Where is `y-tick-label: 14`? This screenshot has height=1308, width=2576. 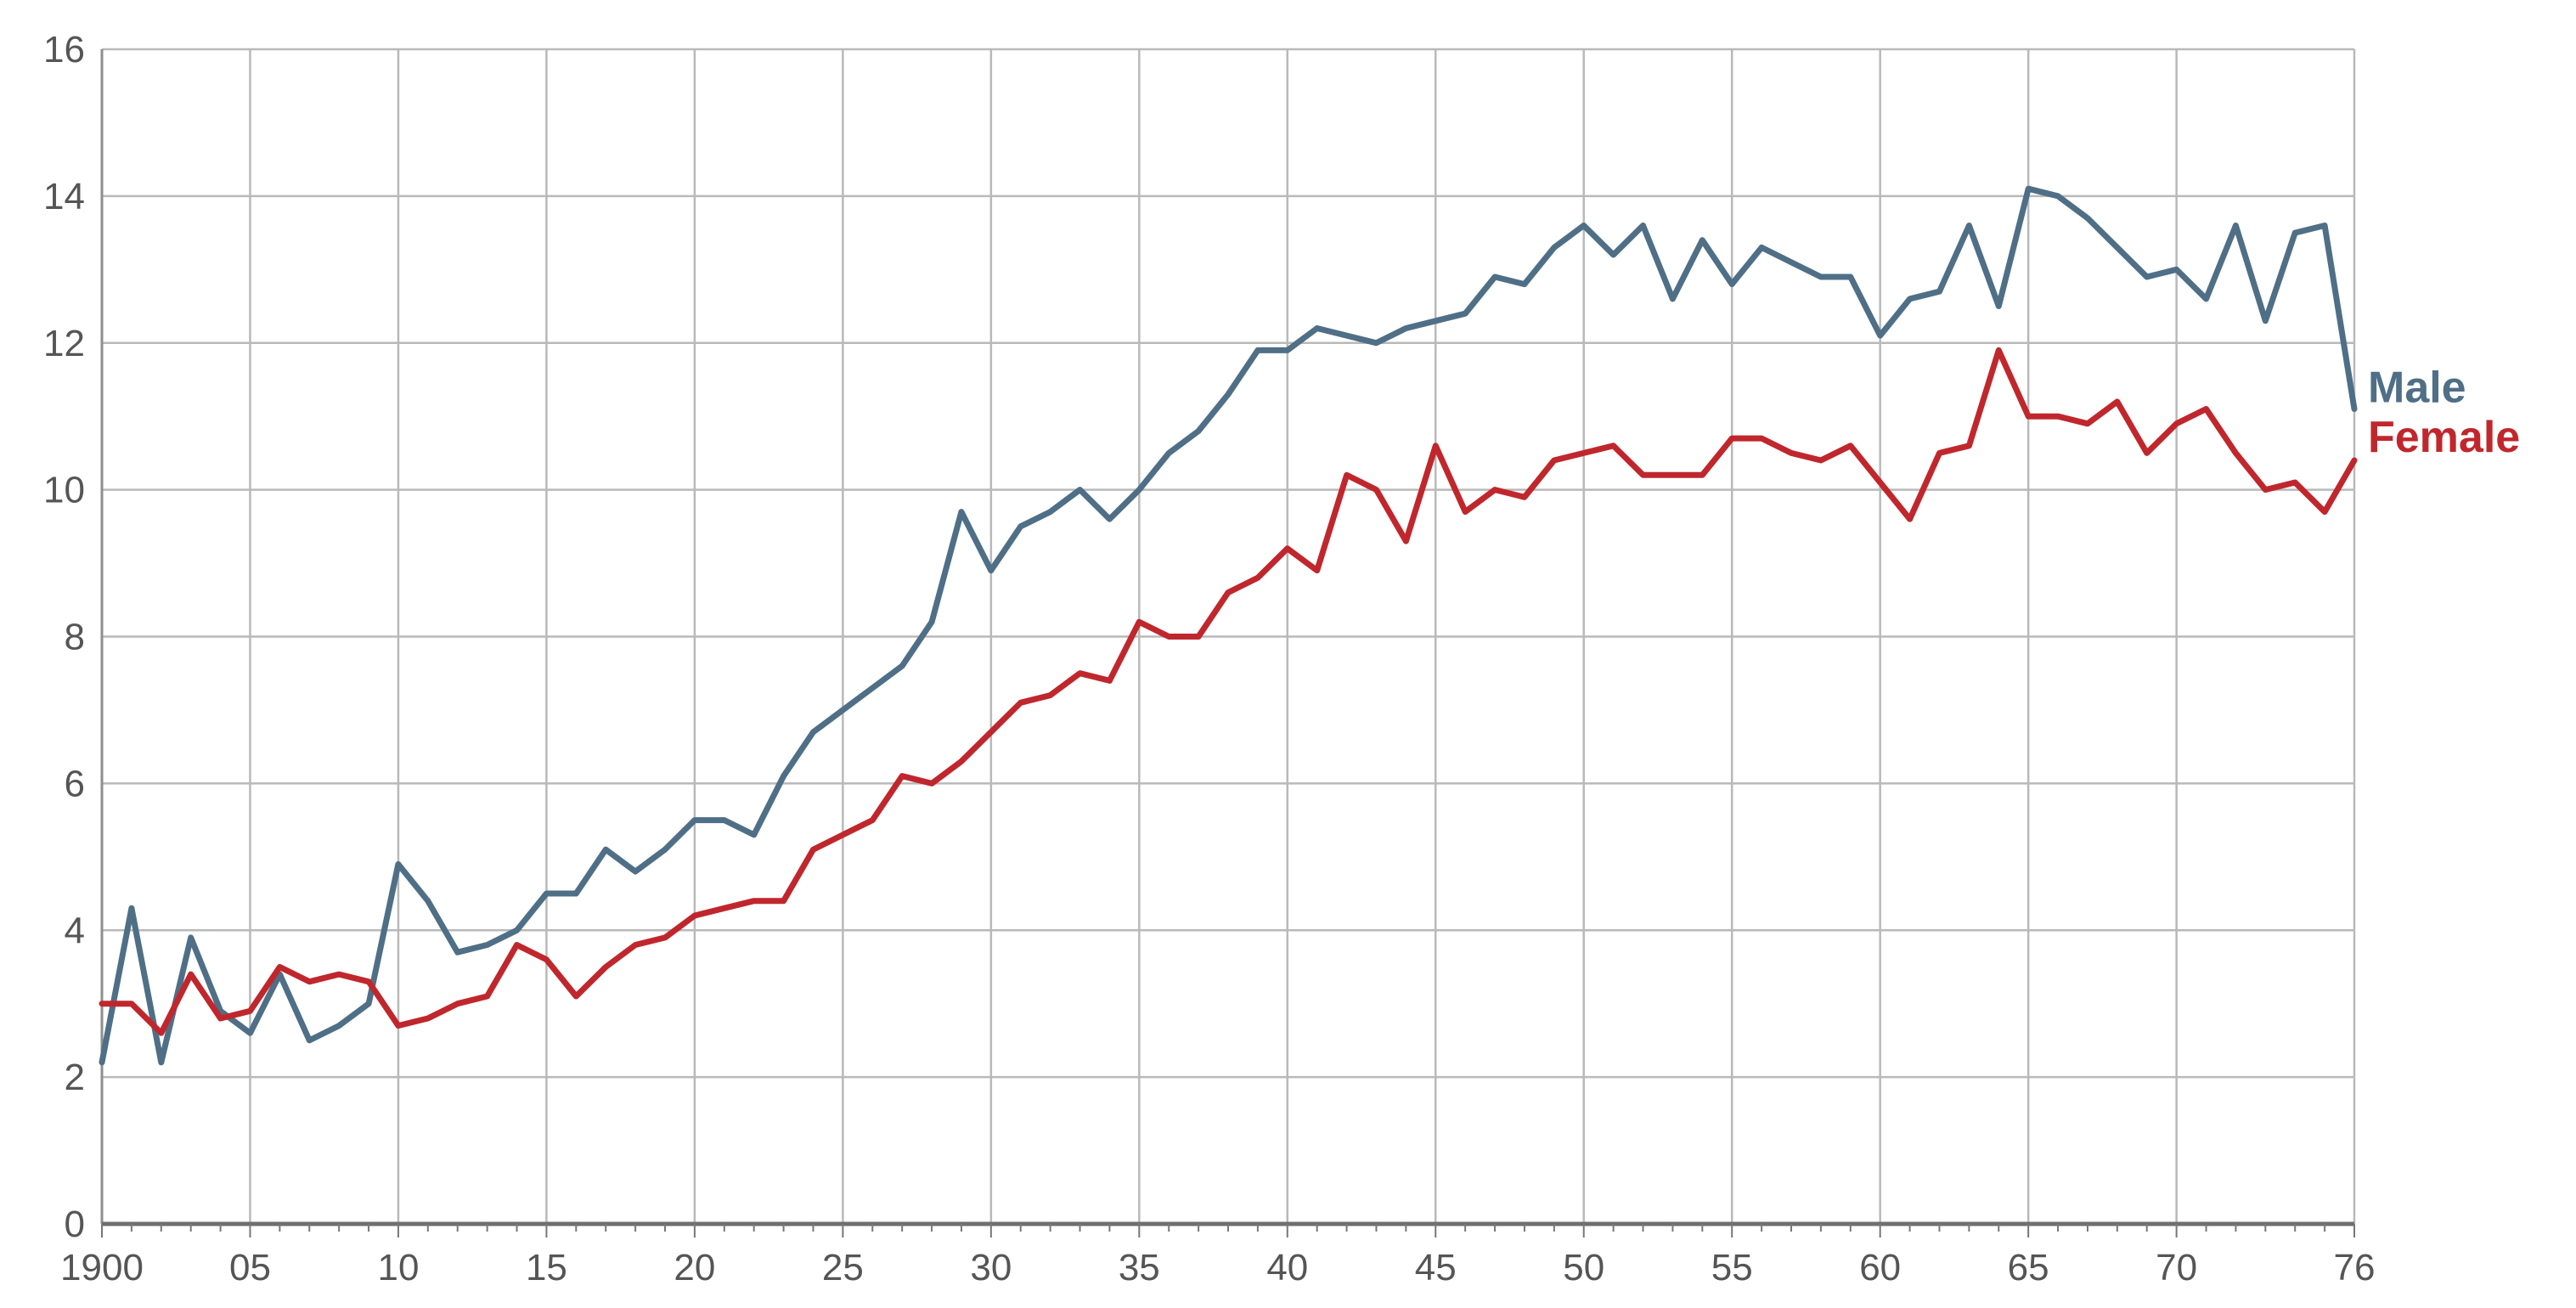 y-tick-label: 14 is located at coordinates (64, 196).